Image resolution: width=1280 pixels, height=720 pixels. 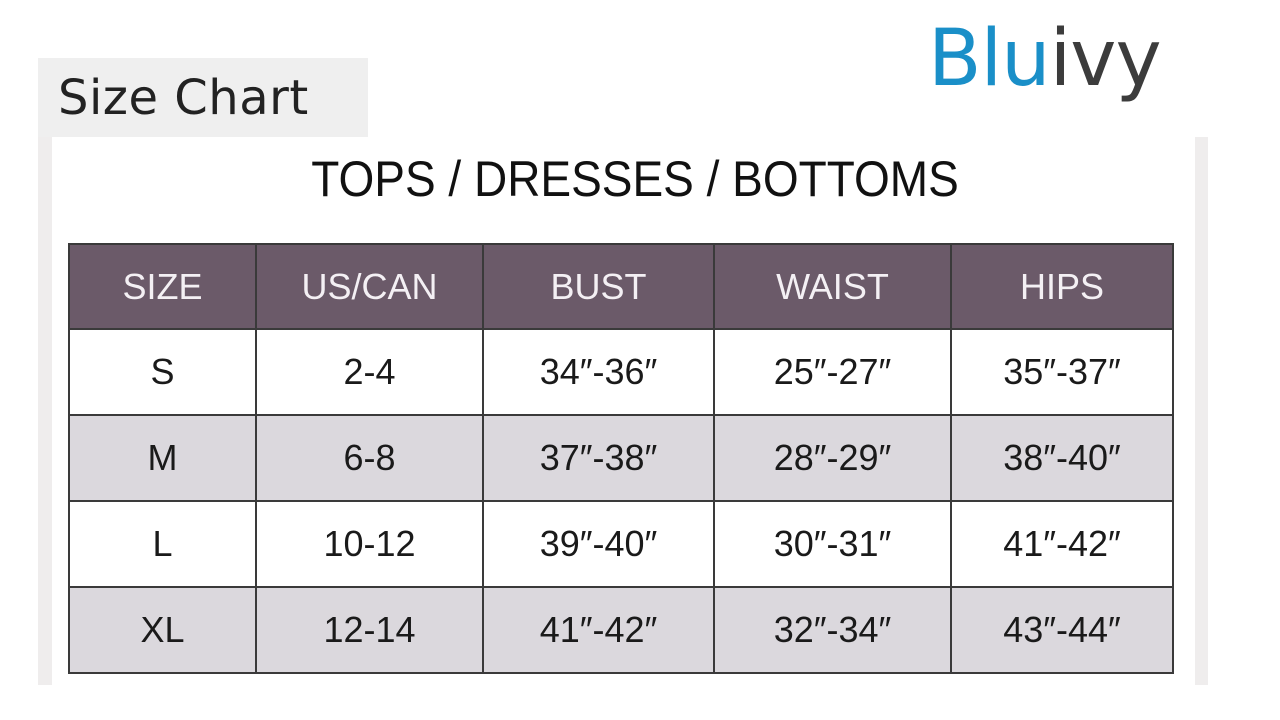 What do you see at coordinates (989, 59) in the screenshot?
I see `logo-blu: Blu` at bounding box center [989, 59].